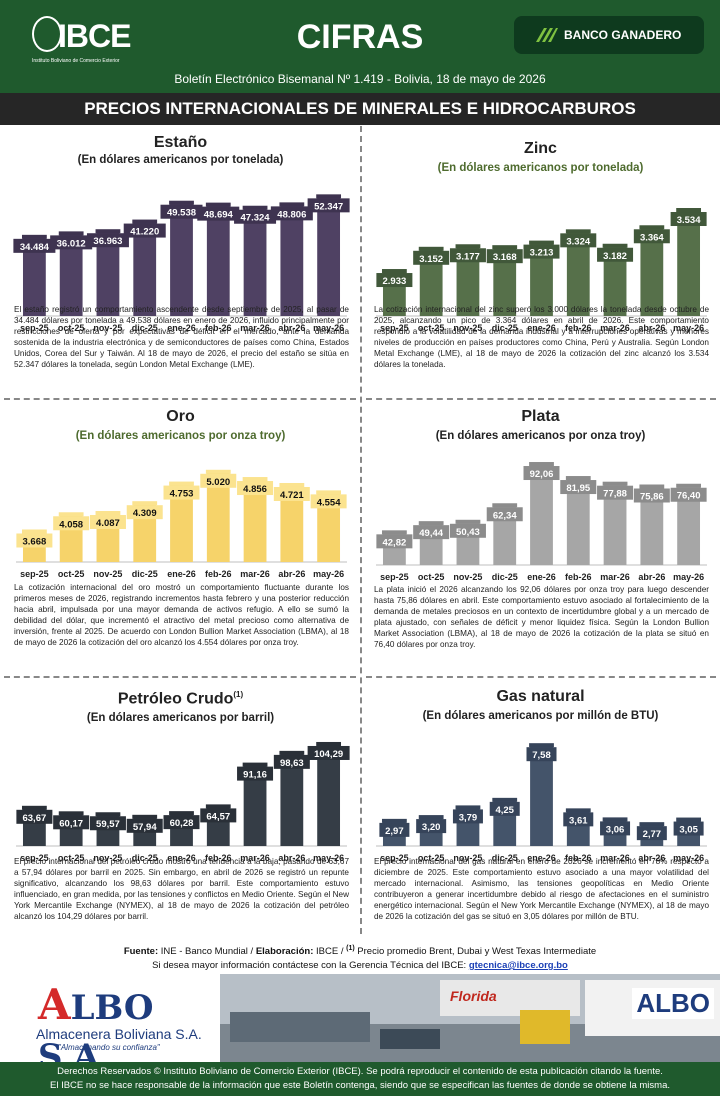 The height and width of the screenshot is (1096, 720). I want to click on data-label: 57,94, so click(145, 827).